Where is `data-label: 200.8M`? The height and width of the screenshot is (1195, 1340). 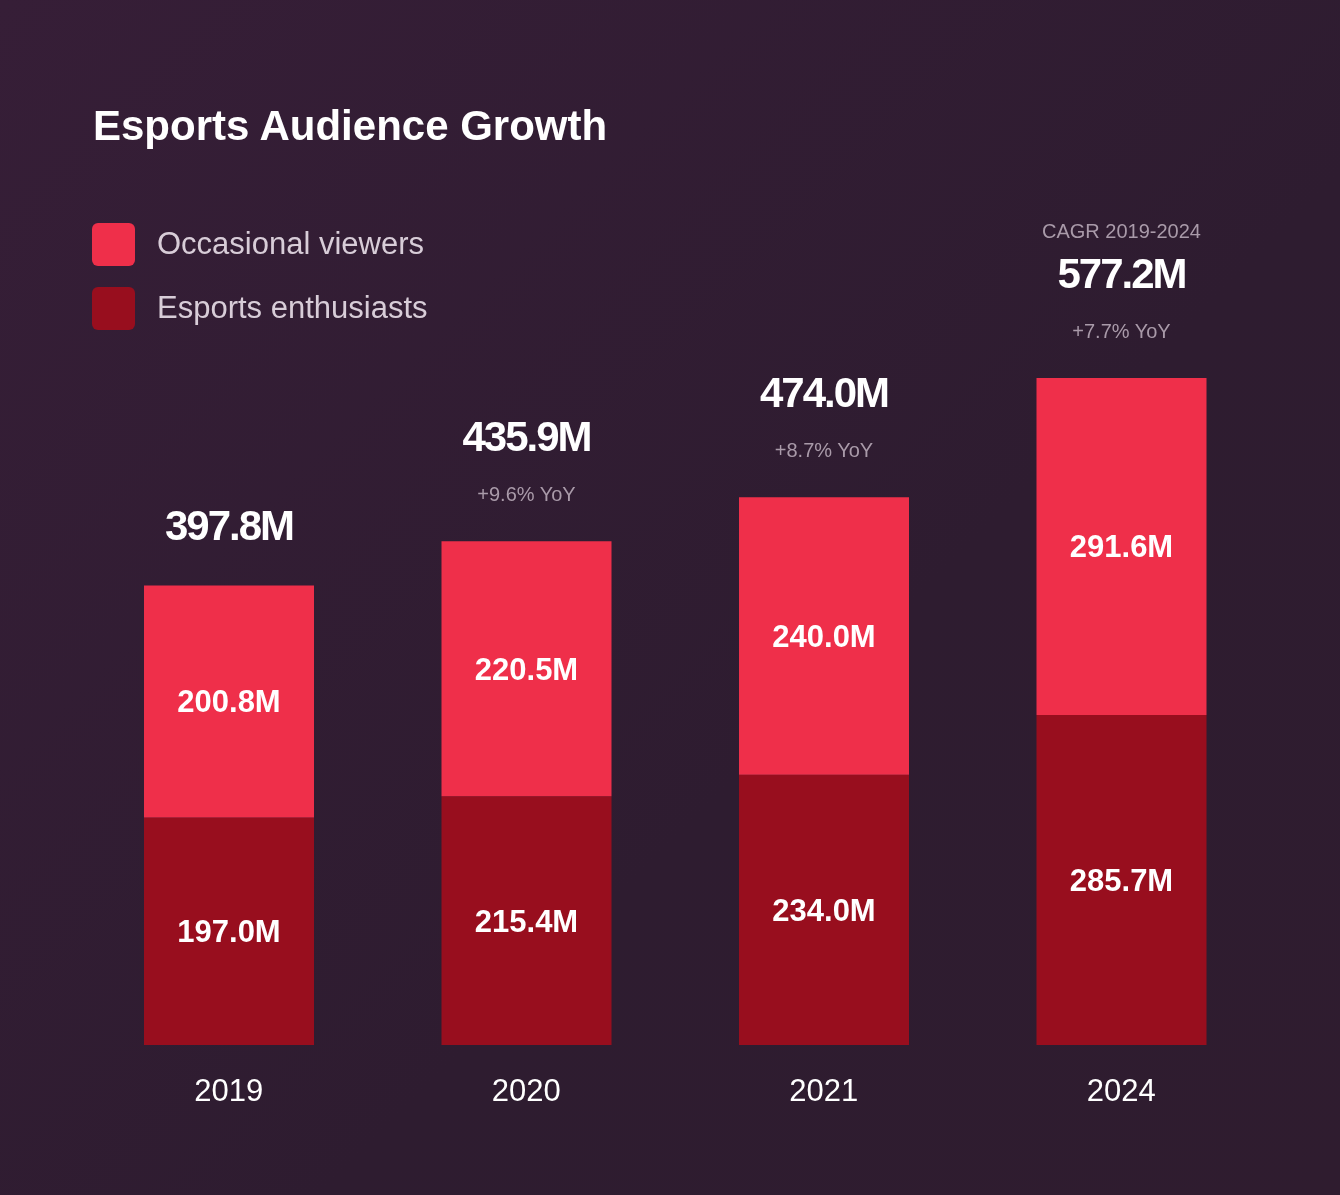 data-label: 200.8M is located at coordinates (229, 702).